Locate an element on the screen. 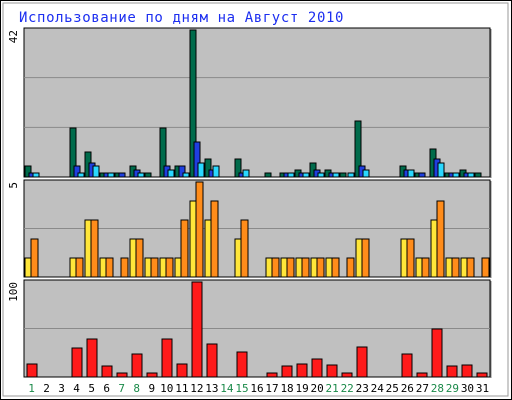 This screenshot has width=512, height=400. x-tick-label-day-26: 26 is located at coordinates (407, 388).